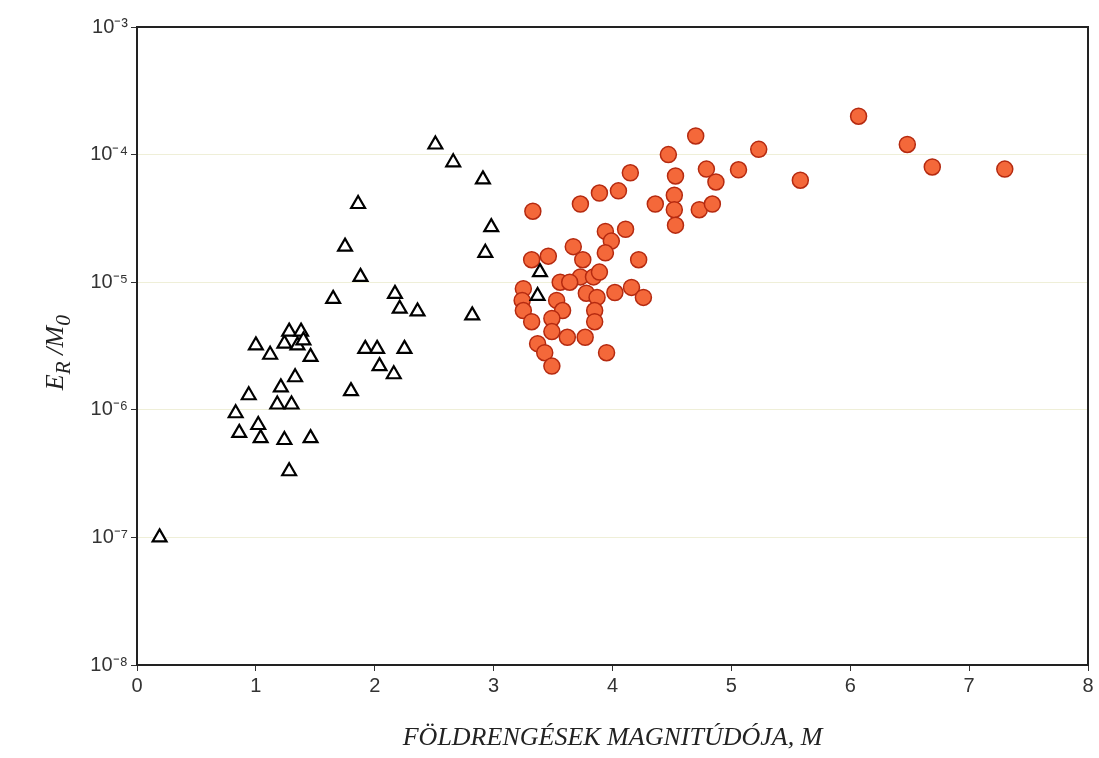  What do you see at coordinates (110, 25) in the screenshot?
I see `y-tick-label: 10⁻³` at bounding box center [110, 25].